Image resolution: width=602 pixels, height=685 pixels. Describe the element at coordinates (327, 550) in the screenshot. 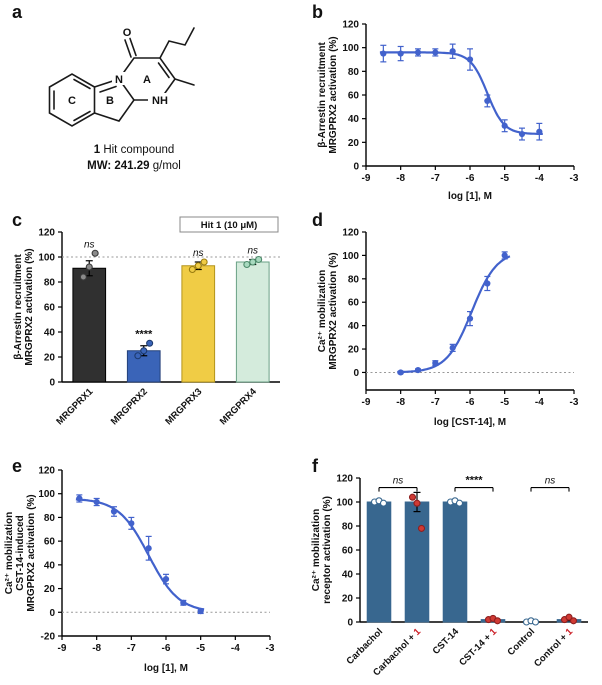

I see `svg-text: receptor activation (%)` at that location.